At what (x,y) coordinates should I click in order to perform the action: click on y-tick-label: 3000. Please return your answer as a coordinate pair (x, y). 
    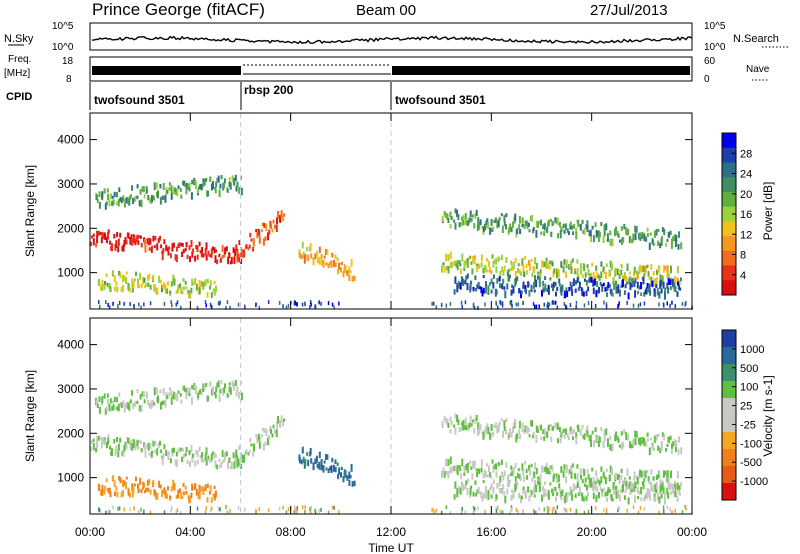
    Looking at the image, I should click on (70, 389).